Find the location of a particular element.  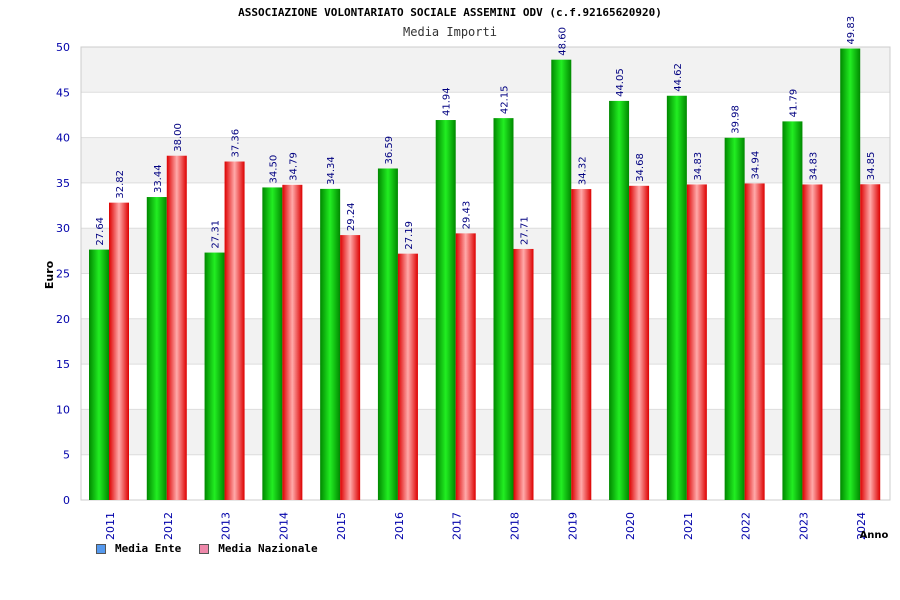

chart-subtitle: Media Importi is located at coordinates (450, 32).